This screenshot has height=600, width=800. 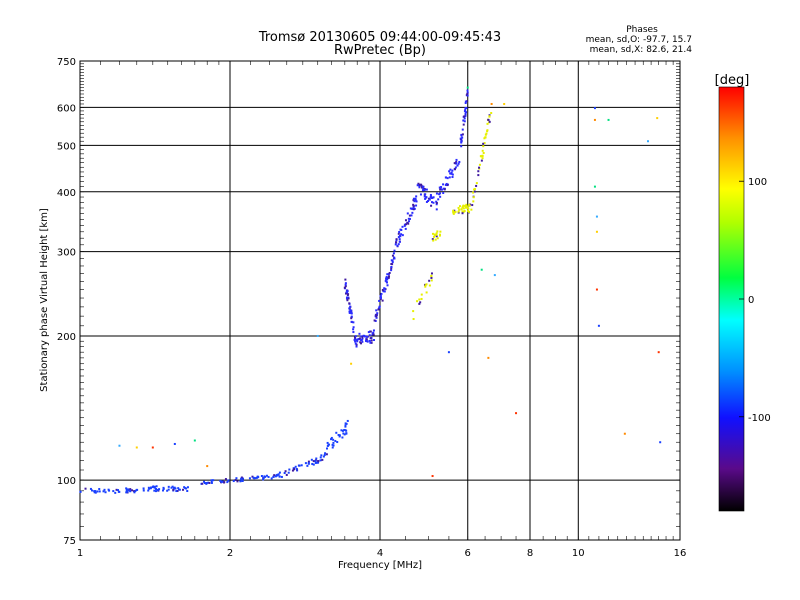 I want to click on y-tick-label: 400, so click(x=66, y=193).